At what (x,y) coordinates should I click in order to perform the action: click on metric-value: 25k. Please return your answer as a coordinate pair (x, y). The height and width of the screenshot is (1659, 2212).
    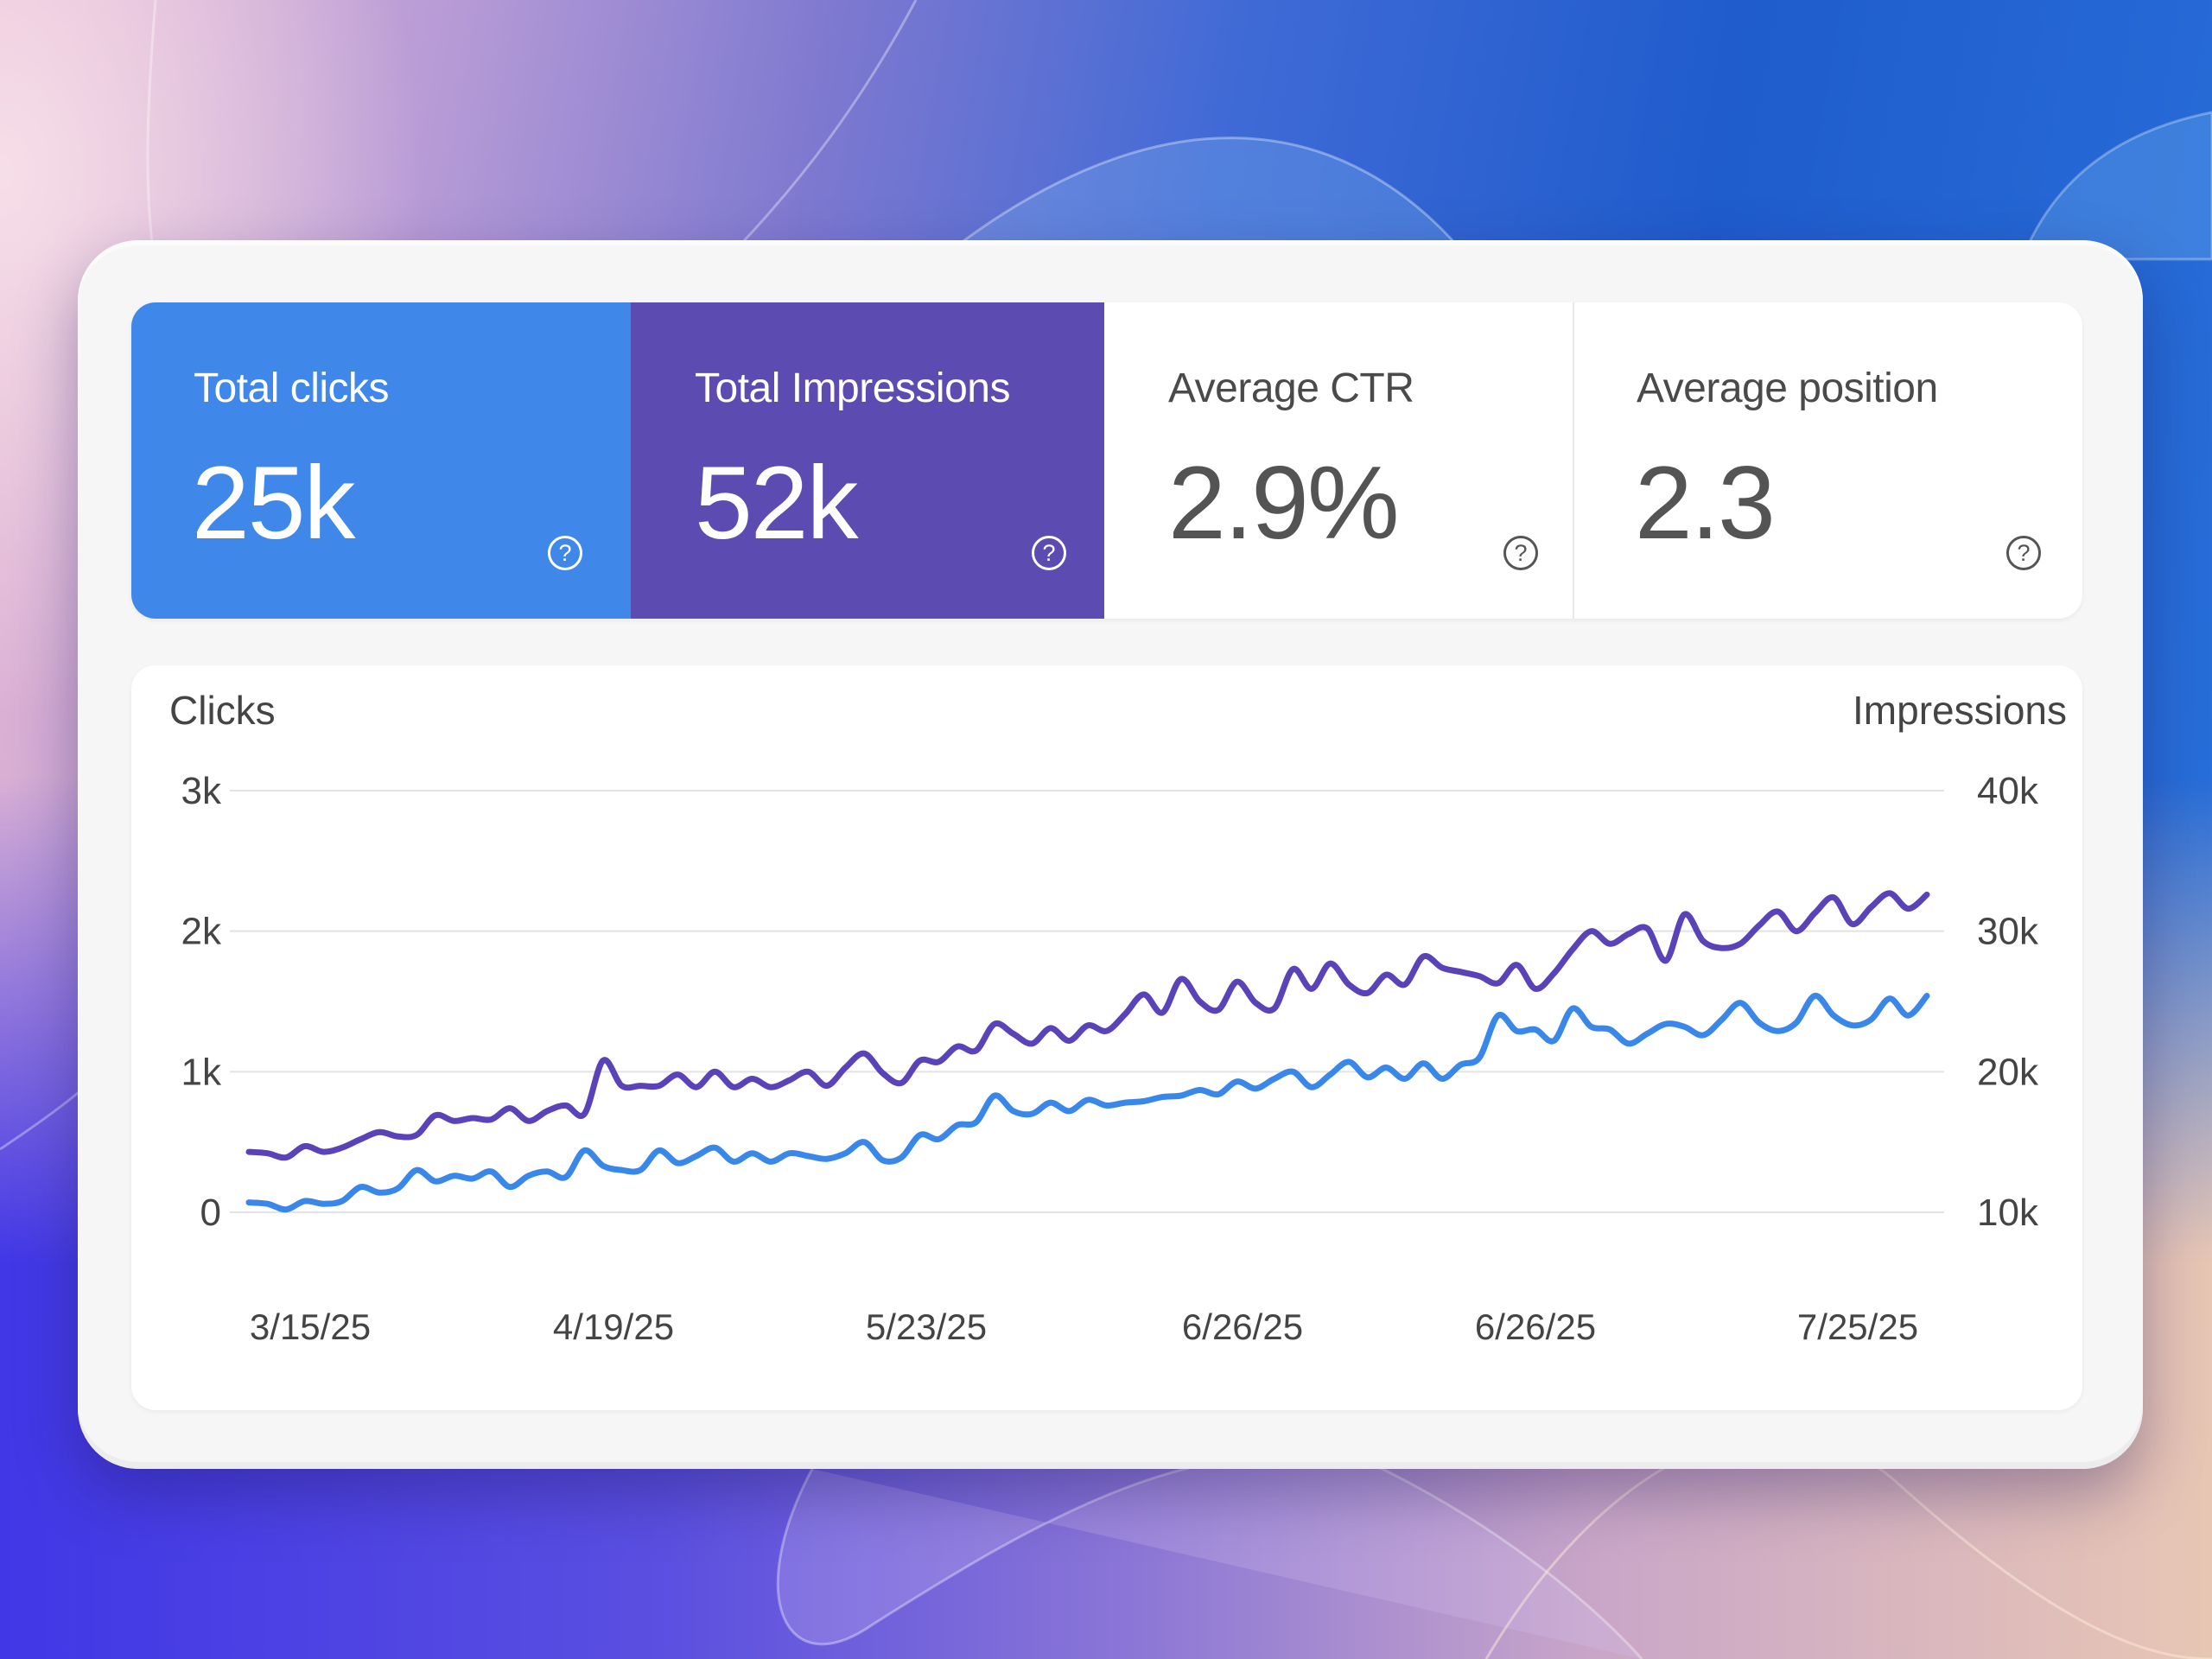
    Looking at the image, I should click on (273, 503).